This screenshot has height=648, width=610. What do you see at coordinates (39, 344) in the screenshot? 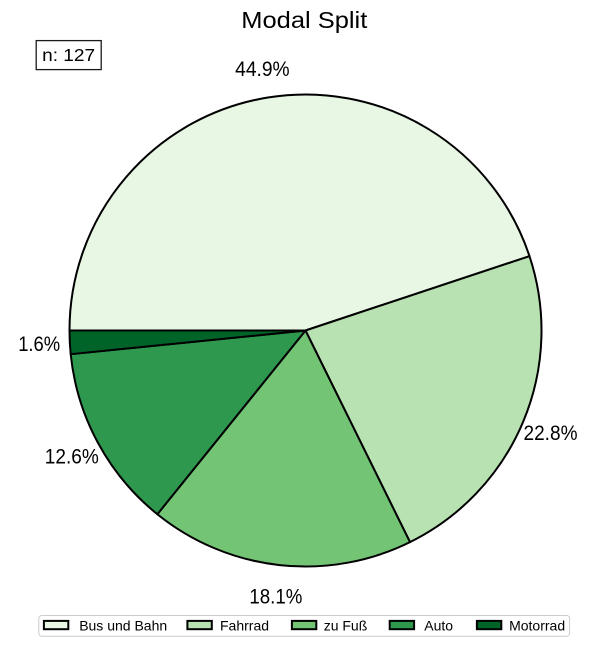
I see `svg-text: 1.6%` at bounding box center [39, 344].